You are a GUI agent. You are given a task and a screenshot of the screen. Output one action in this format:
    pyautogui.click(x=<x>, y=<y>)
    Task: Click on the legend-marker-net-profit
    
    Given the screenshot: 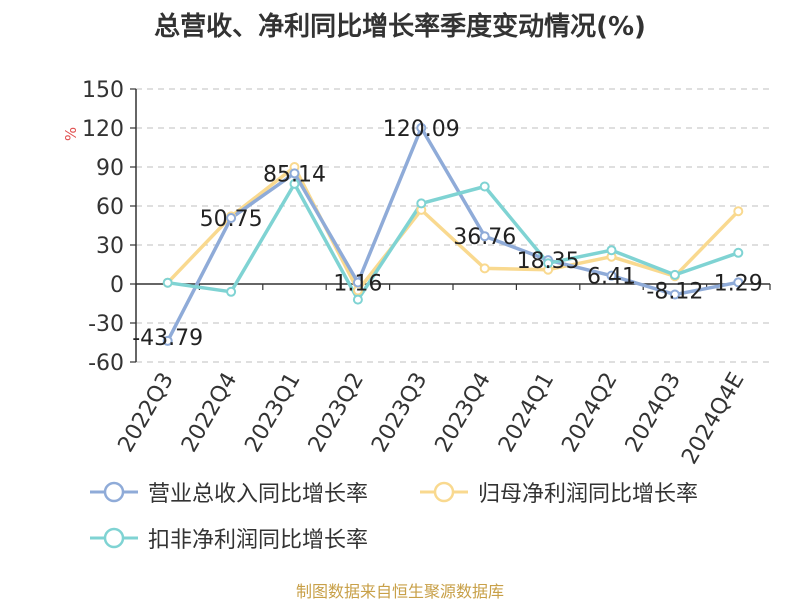 What is the action you would take?
    pyautogui.click(x=444, y=492)
    